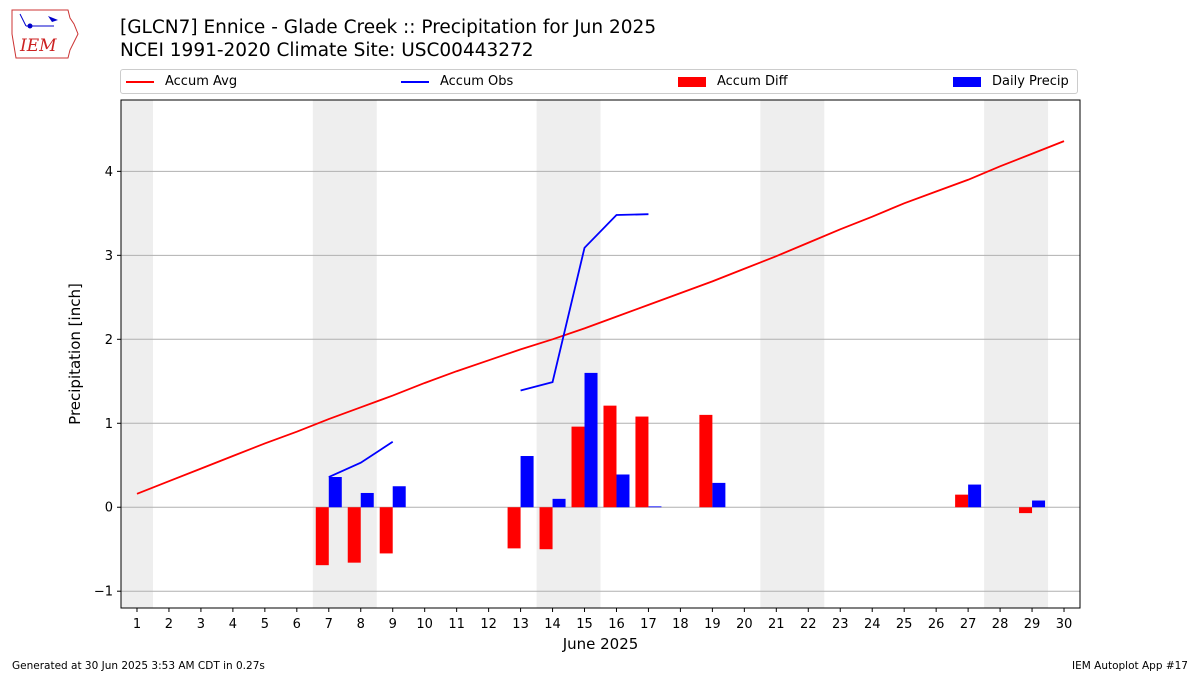 This screenshot has width=1200, height=675. What do you see at coordinates (584, 624) in the screenshot?
I see `x-tick-label: 15` at bounding box center [584, 624].